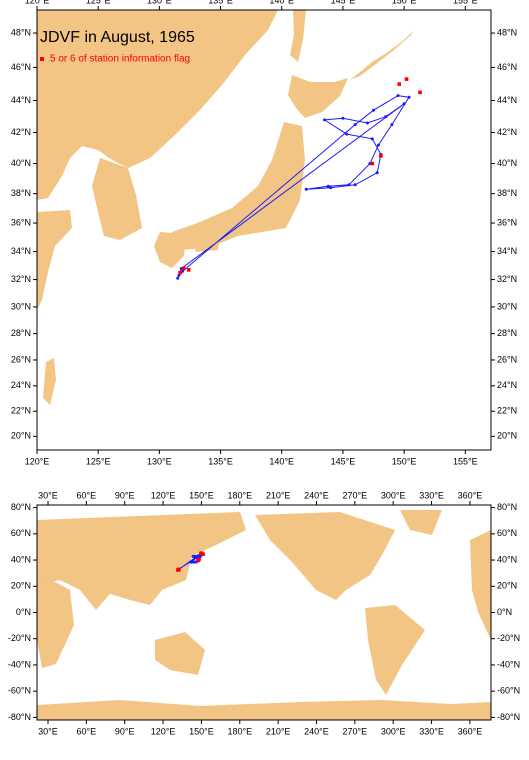 The image size is (529, 760). I want to click on y-tick-label: 24°N, so click(507, 385).